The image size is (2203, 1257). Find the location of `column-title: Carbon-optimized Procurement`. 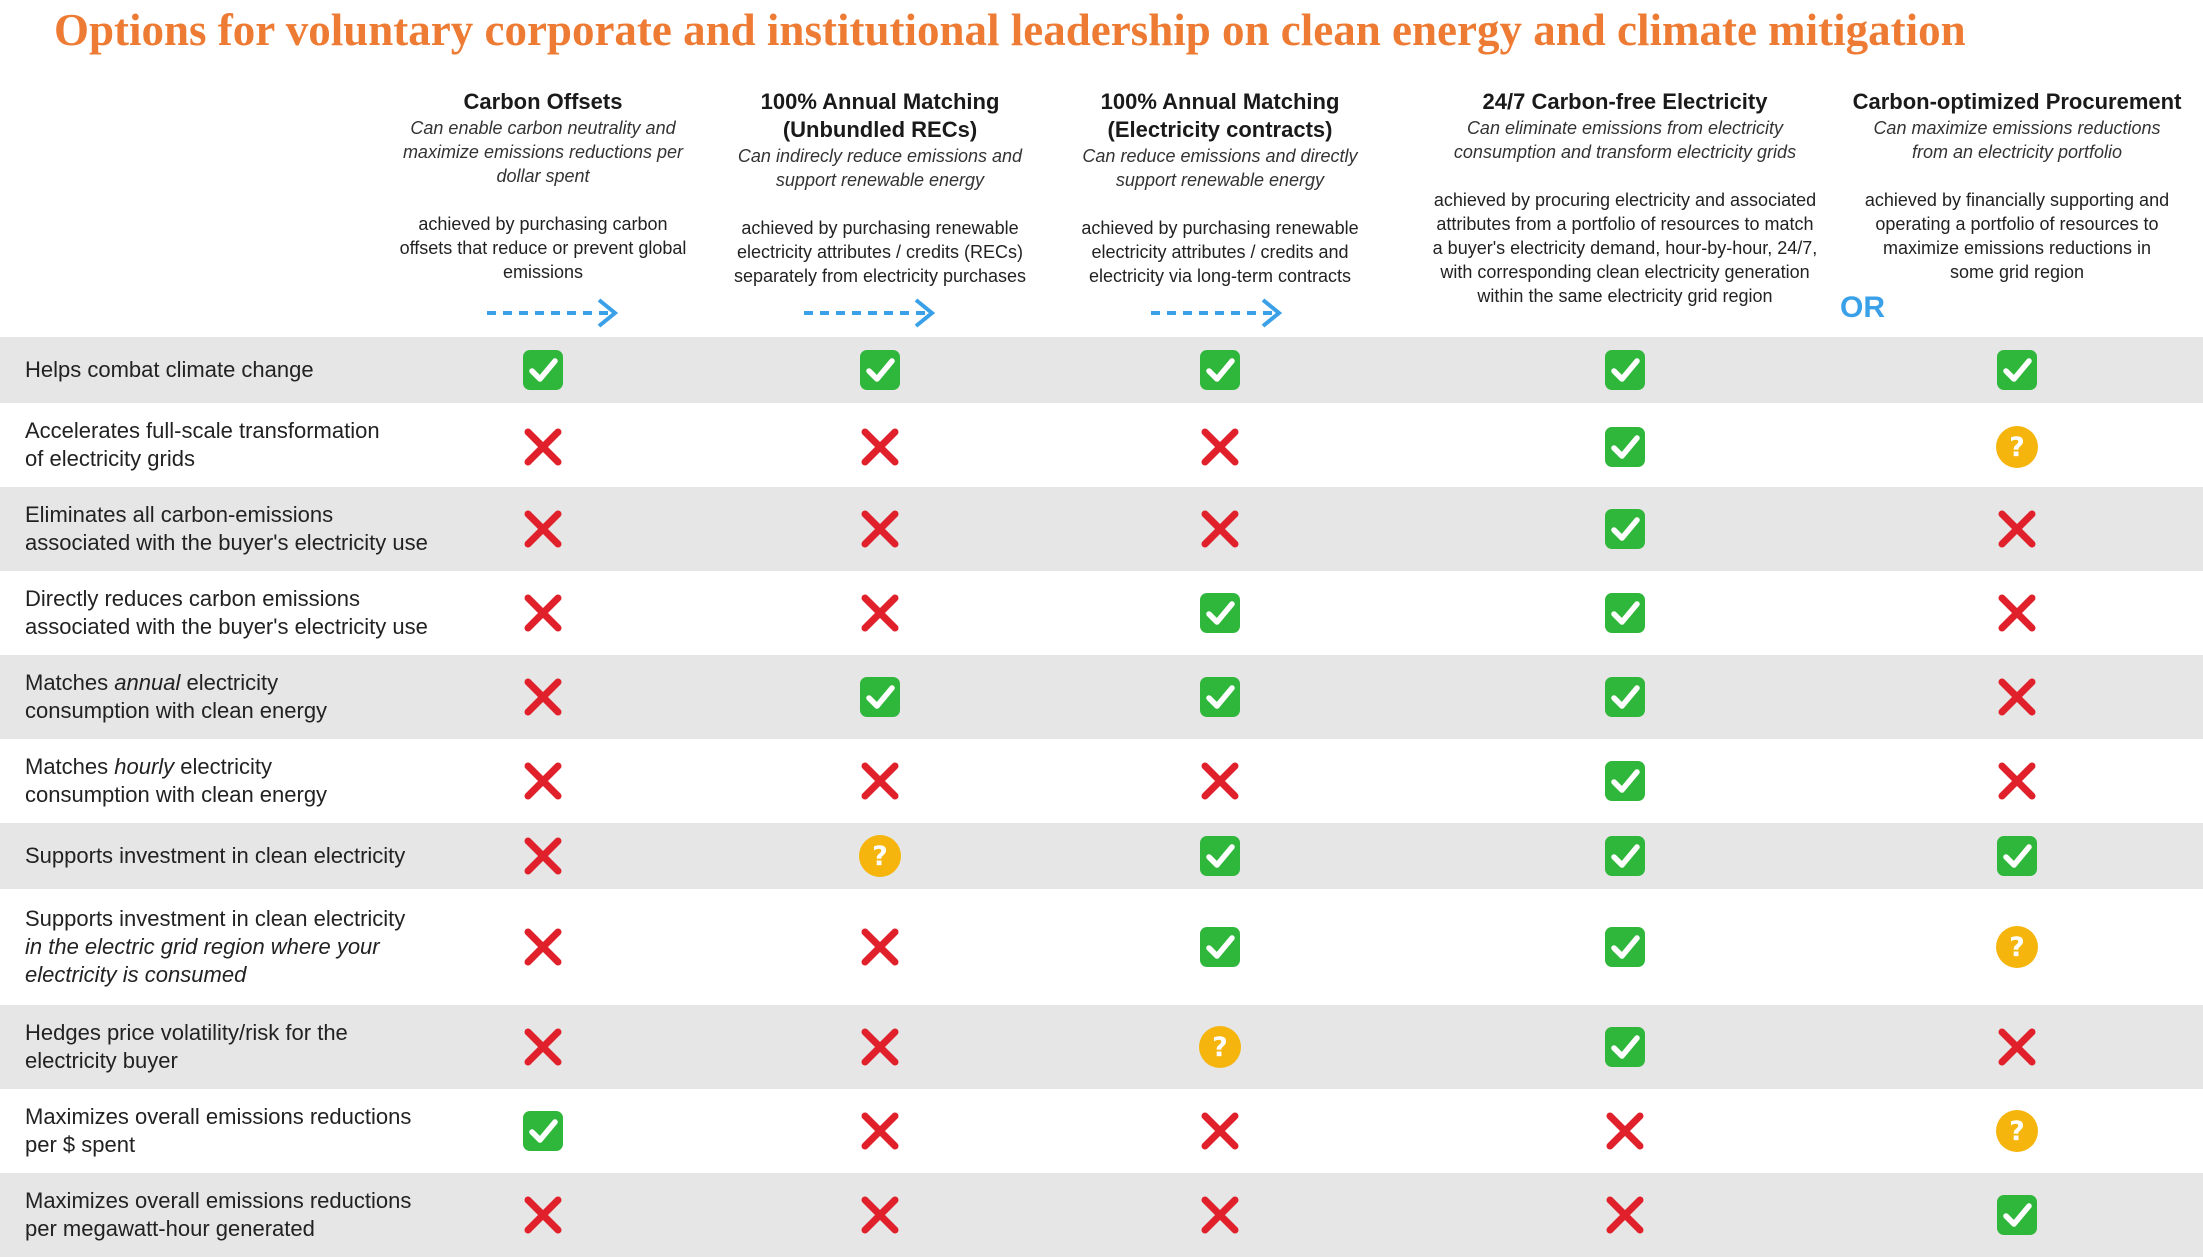

column-title: Carbon-optimized Procurement is located at coordinates (2017, 102).